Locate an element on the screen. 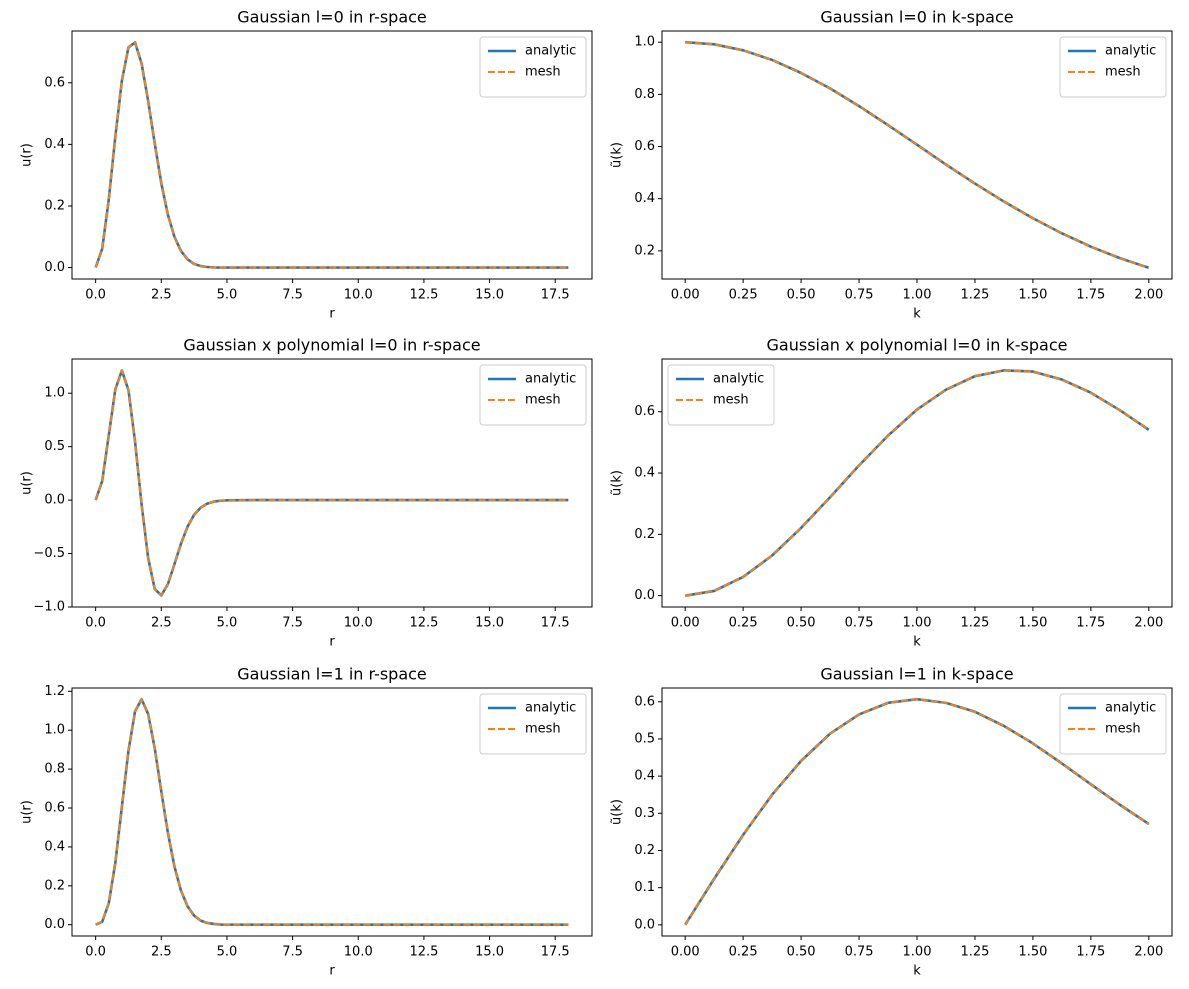  y-tick-label: 0.1 is located at coordinates (644, 887).